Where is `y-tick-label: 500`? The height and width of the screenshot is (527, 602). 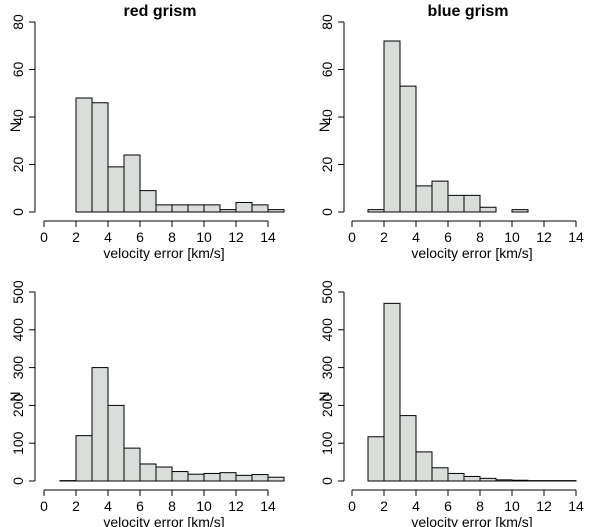 y-tick-label: 500 is located at coordinates (327, 292).